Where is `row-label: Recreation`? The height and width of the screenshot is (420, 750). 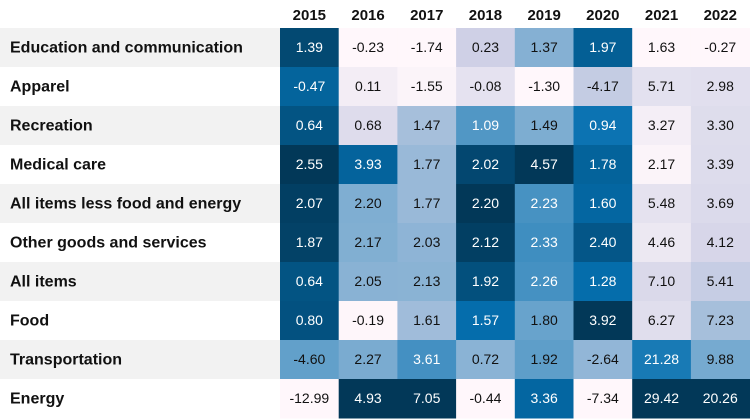 row-label: Recreation is located at coordinates (51, 126).